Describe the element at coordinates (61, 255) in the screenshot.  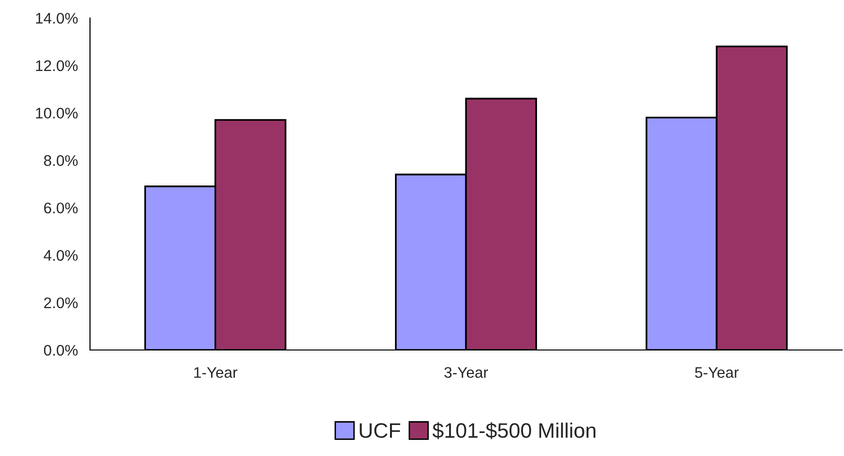
I see `y-tick-label: 4.0%` at that location.